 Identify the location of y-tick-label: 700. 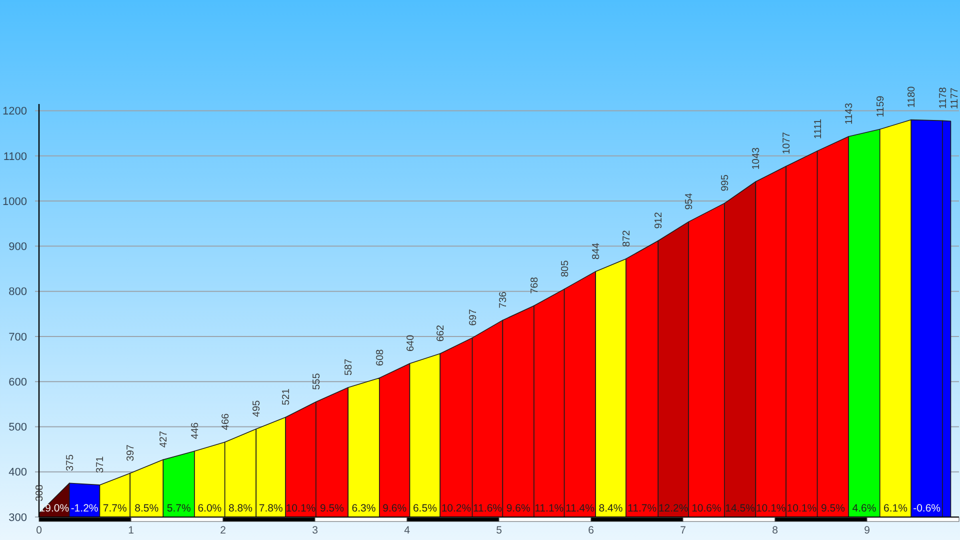
(17, 337).